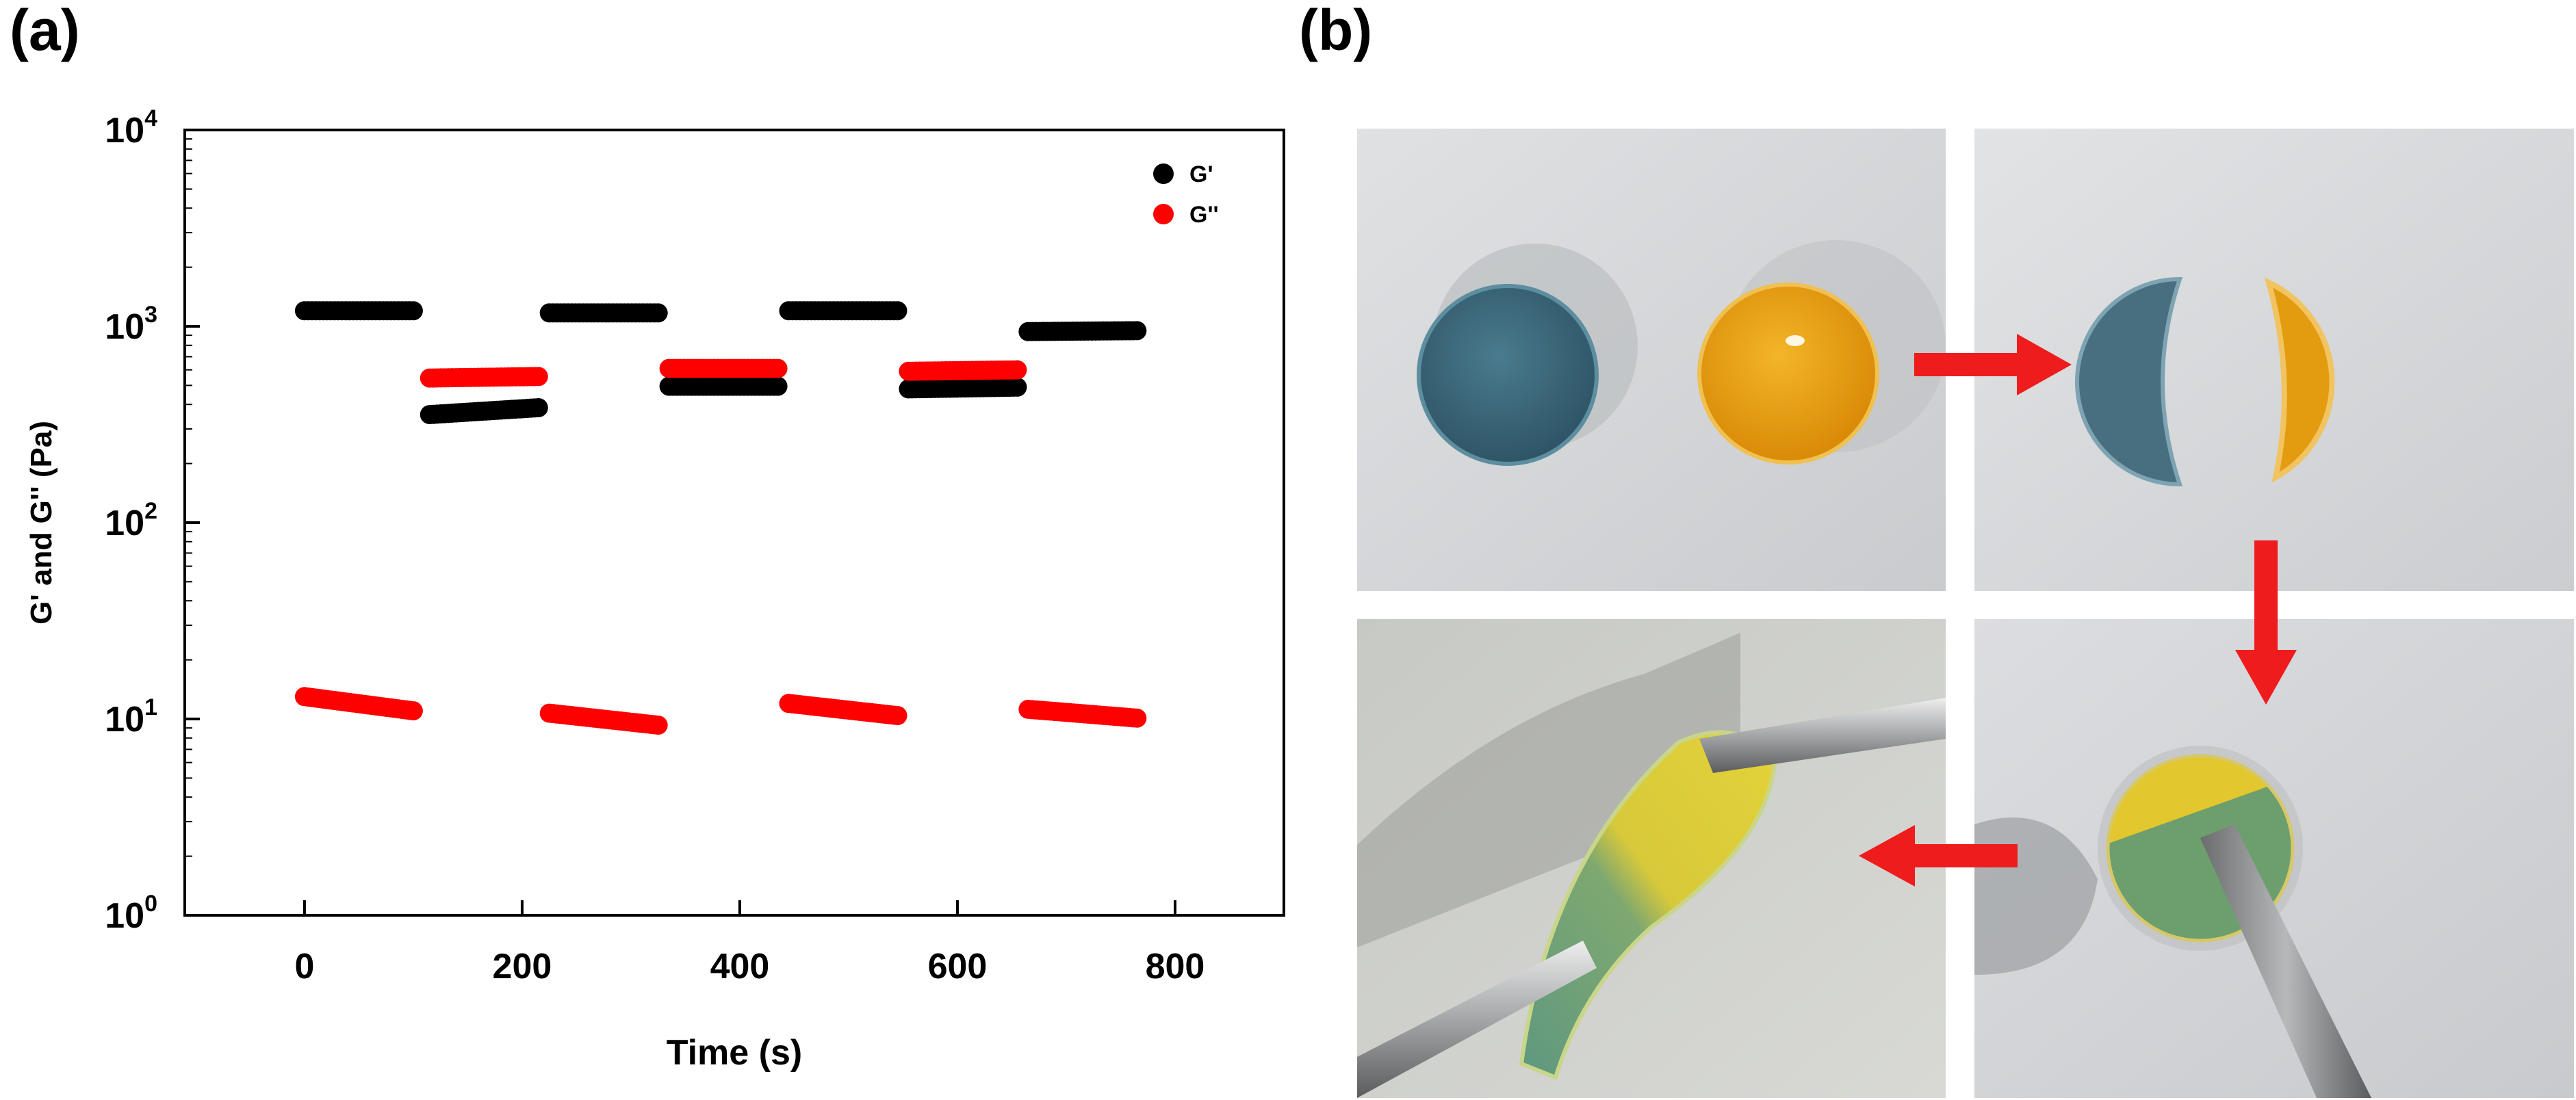 This screenshot has width=2576, height=1100. I want to click on y-axis-label: G' and G'' (Pa), so click(41, 523).